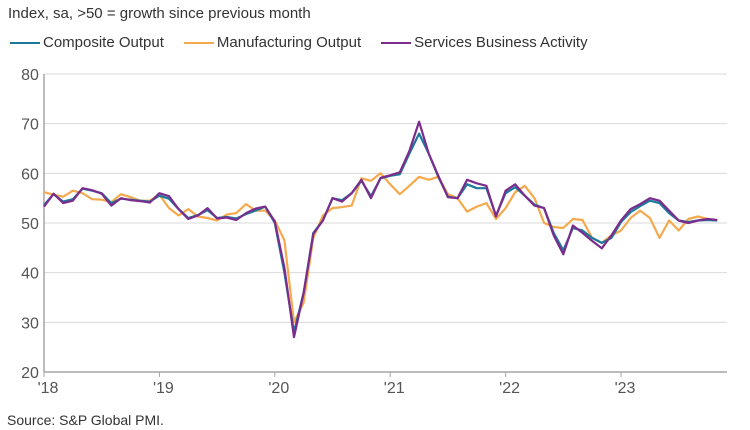 Image resolution: width=750 pixels, height=430 pixels. Describe the element at coordinates (30, 323) in the screenshot. I see `y-tick-label: 30` at that location.